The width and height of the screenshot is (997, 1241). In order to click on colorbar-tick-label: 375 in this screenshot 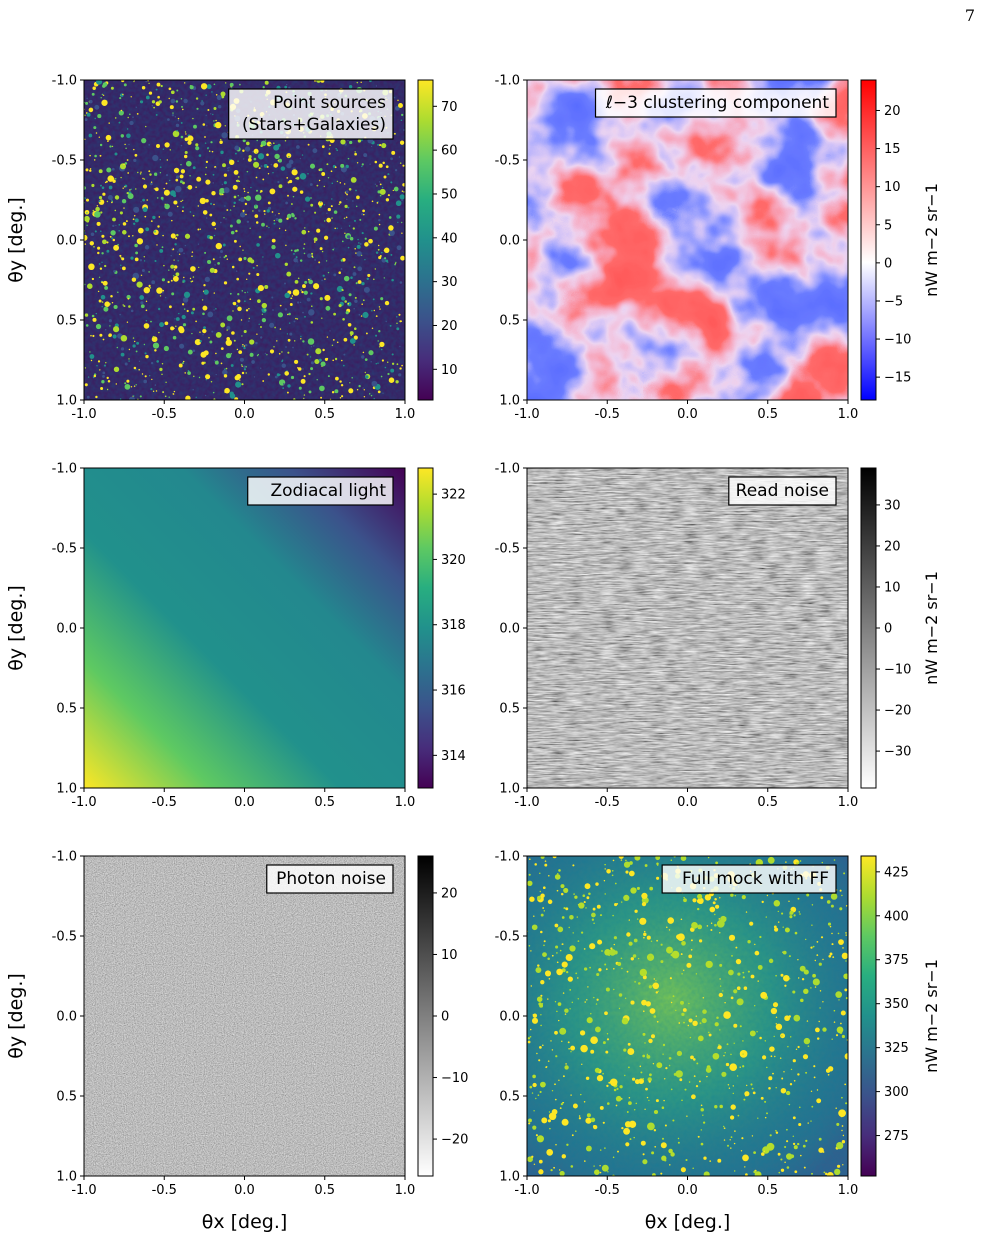, I will do `click(896, 960)`.